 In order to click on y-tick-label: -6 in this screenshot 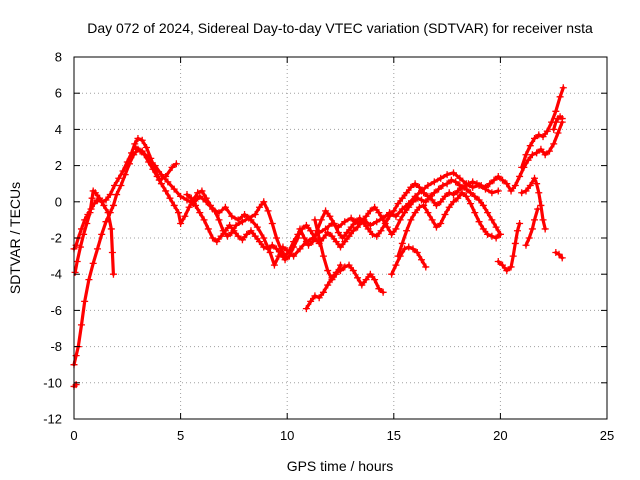, I will do `click(56, 310)`.